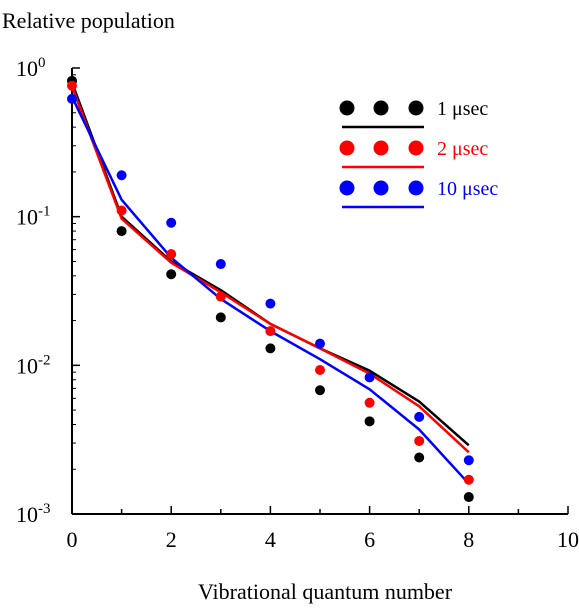 This screenshot has height=611, width=579. What do you see at coordinates (270, 539) in the screenshot?
I see `x-tick-label: 4` at bounding box center [270, 539].